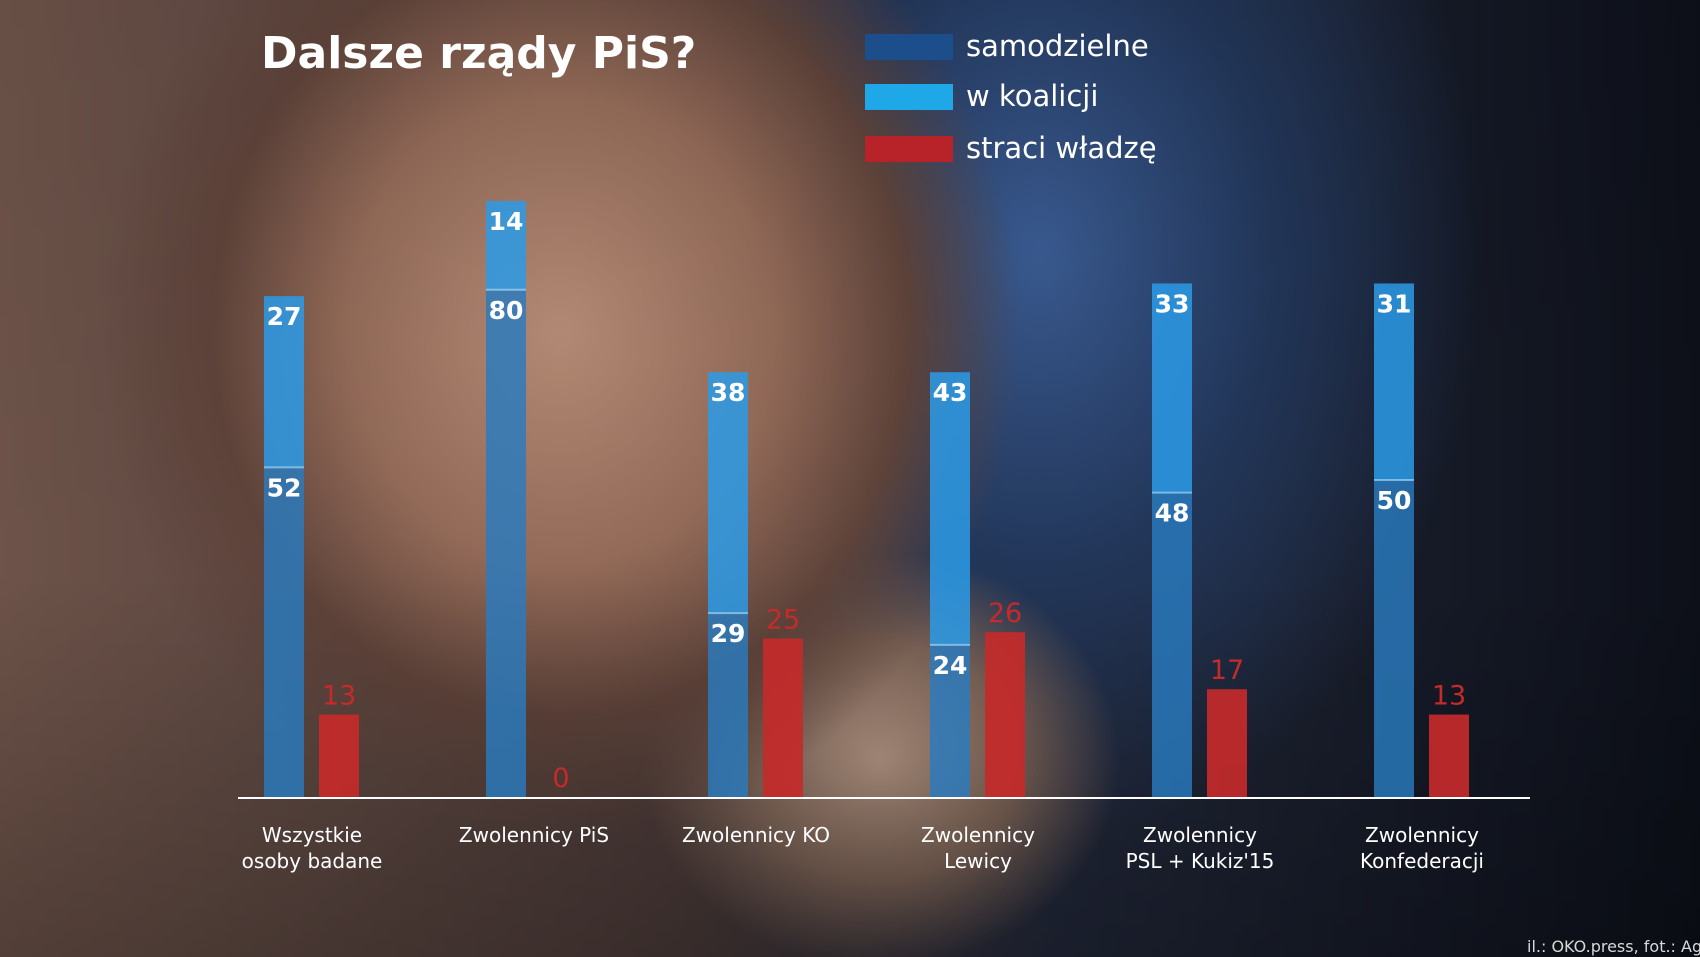 This screenshot has height=957, width=1700. What do you see at coordinates (1005, 613) in the screenshot?
I see `value-label-straci-wladze-3: 26` at bounding box center [1005, 613].